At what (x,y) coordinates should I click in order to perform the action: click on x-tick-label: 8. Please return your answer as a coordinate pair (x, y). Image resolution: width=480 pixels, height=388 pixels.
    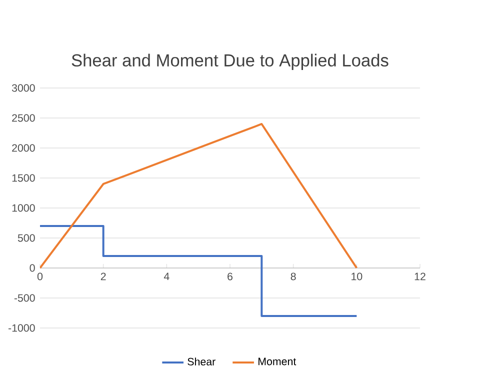
    Looking at the image, I should click on (293, 276).